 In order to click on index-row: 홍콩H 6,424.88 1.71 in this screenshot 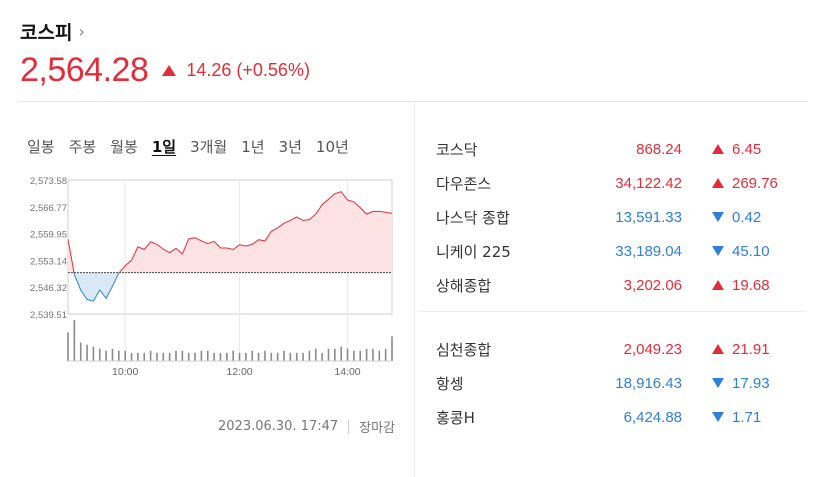, I will do `click(616, 417)`.